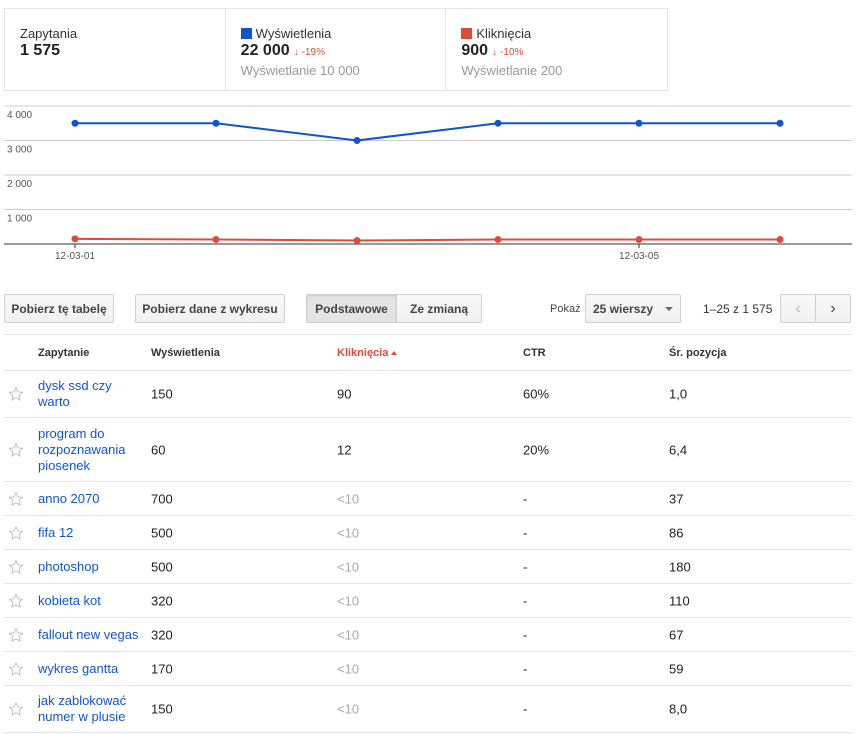 Image resolution: width=865 pixels, height=735 pixels. I want to click on queries-card: Zapytania 1 575, so click(115, 49).